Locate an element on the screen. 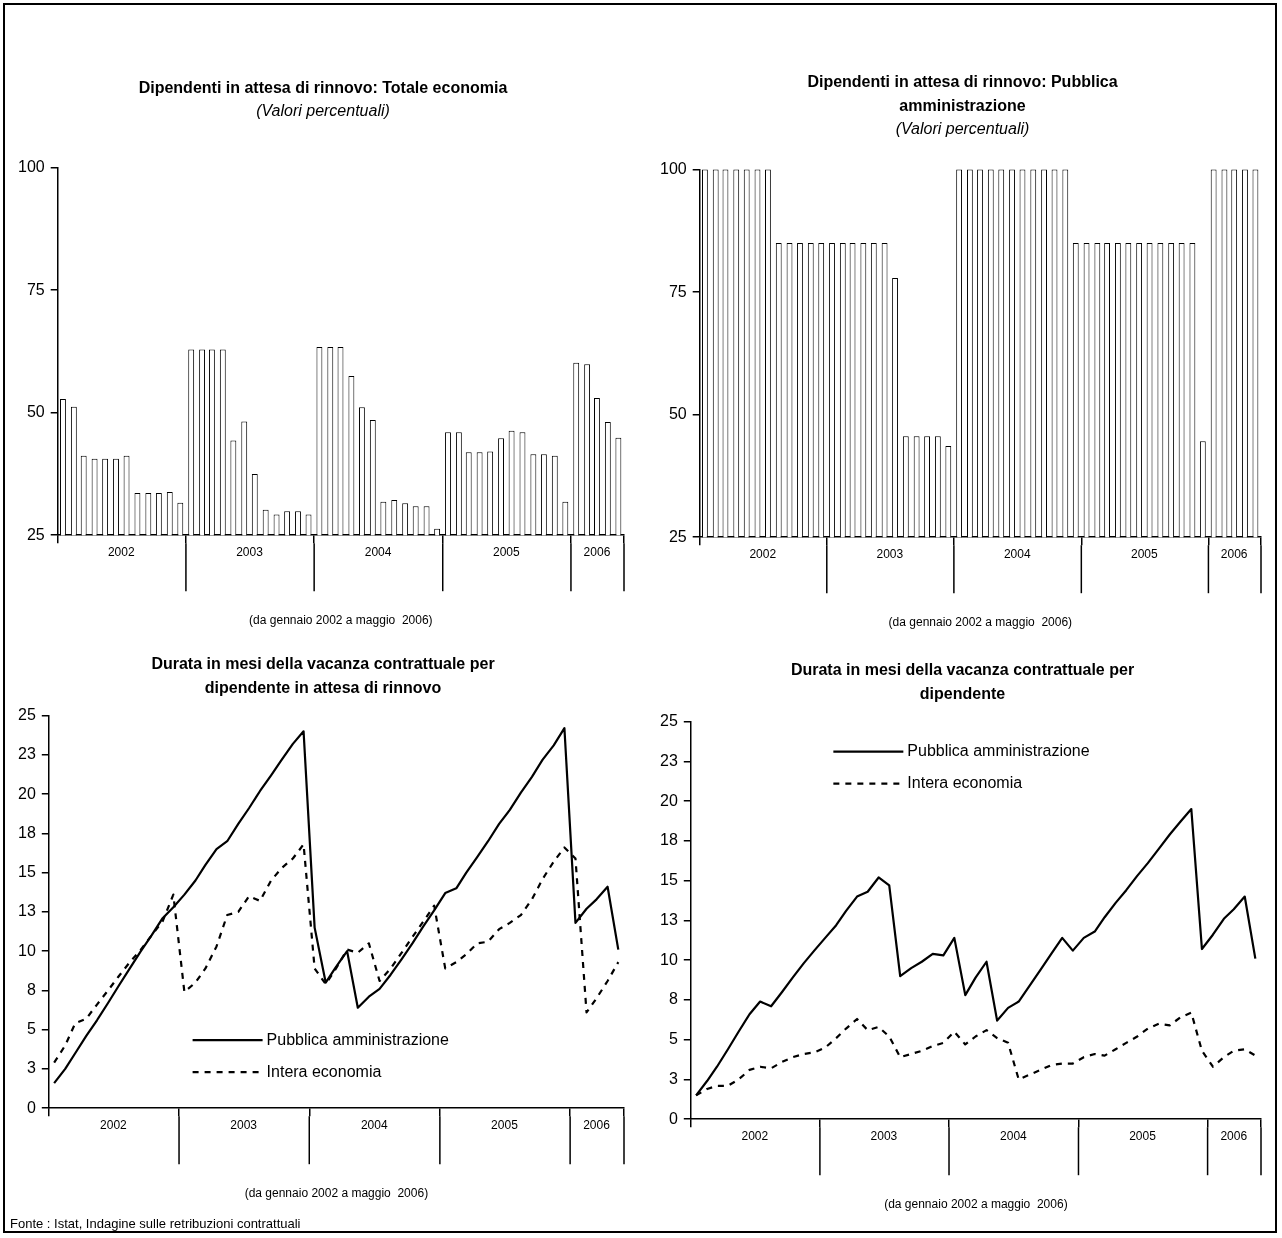 This screenshot has width=1282, height=1238. source-note: Fonte : Istat, Indagine sulle retribuzioni contrattuali is located at coordinates (155, 1223).